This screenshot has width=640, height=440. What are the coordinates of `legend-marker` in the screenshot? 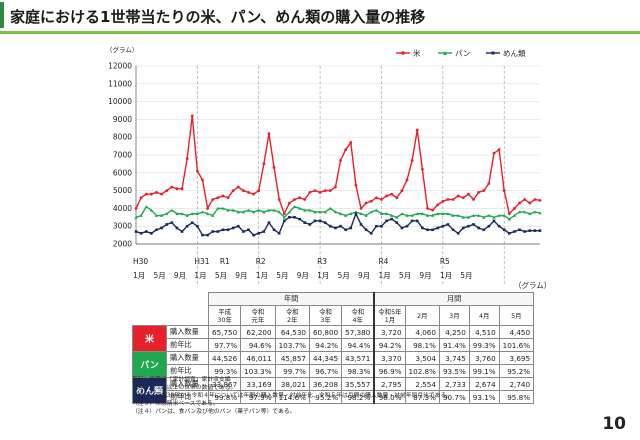 It's located at (445, 53).